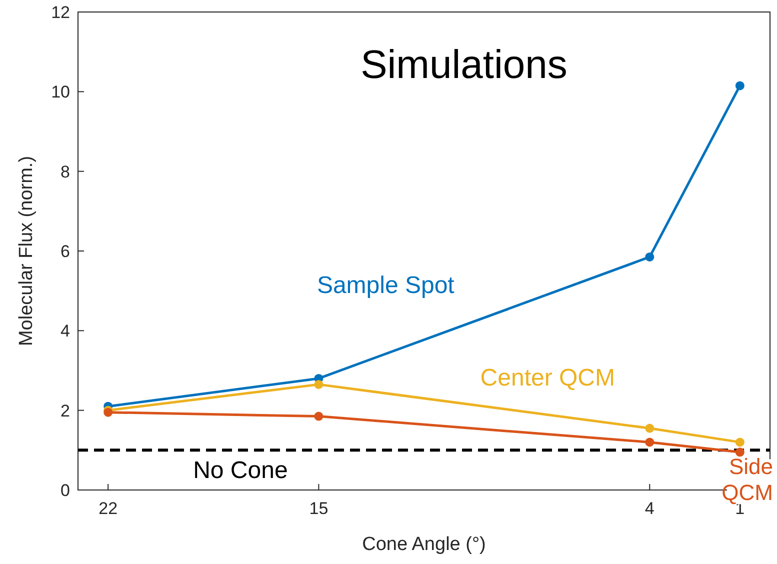  I want to click on y-tick-label: 8, so click(65, 172).